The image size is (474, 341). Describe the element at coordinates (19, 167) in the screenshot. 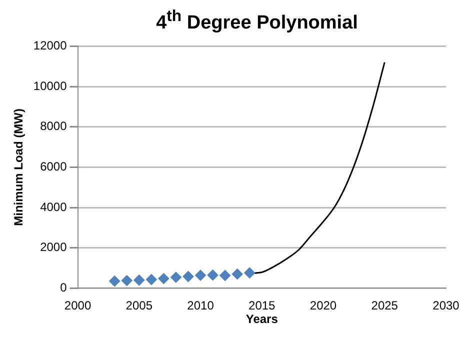

I see `y-axis-title: Minimum Load (MW)` at that location.